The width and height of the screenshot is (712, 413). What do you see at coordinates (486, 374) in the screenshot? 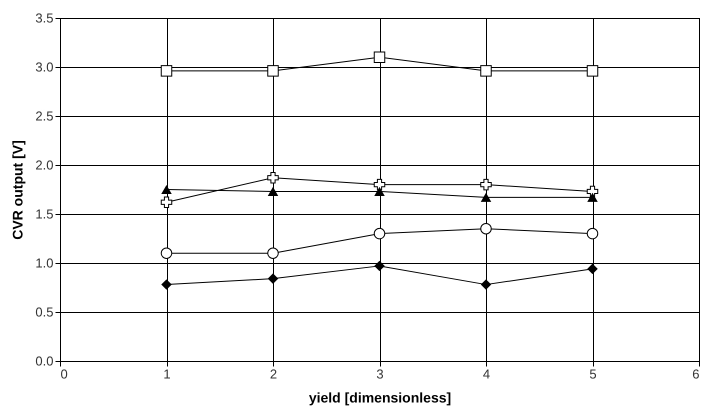
I see `x-tick-label: 4` at bounding box center [486, 374].